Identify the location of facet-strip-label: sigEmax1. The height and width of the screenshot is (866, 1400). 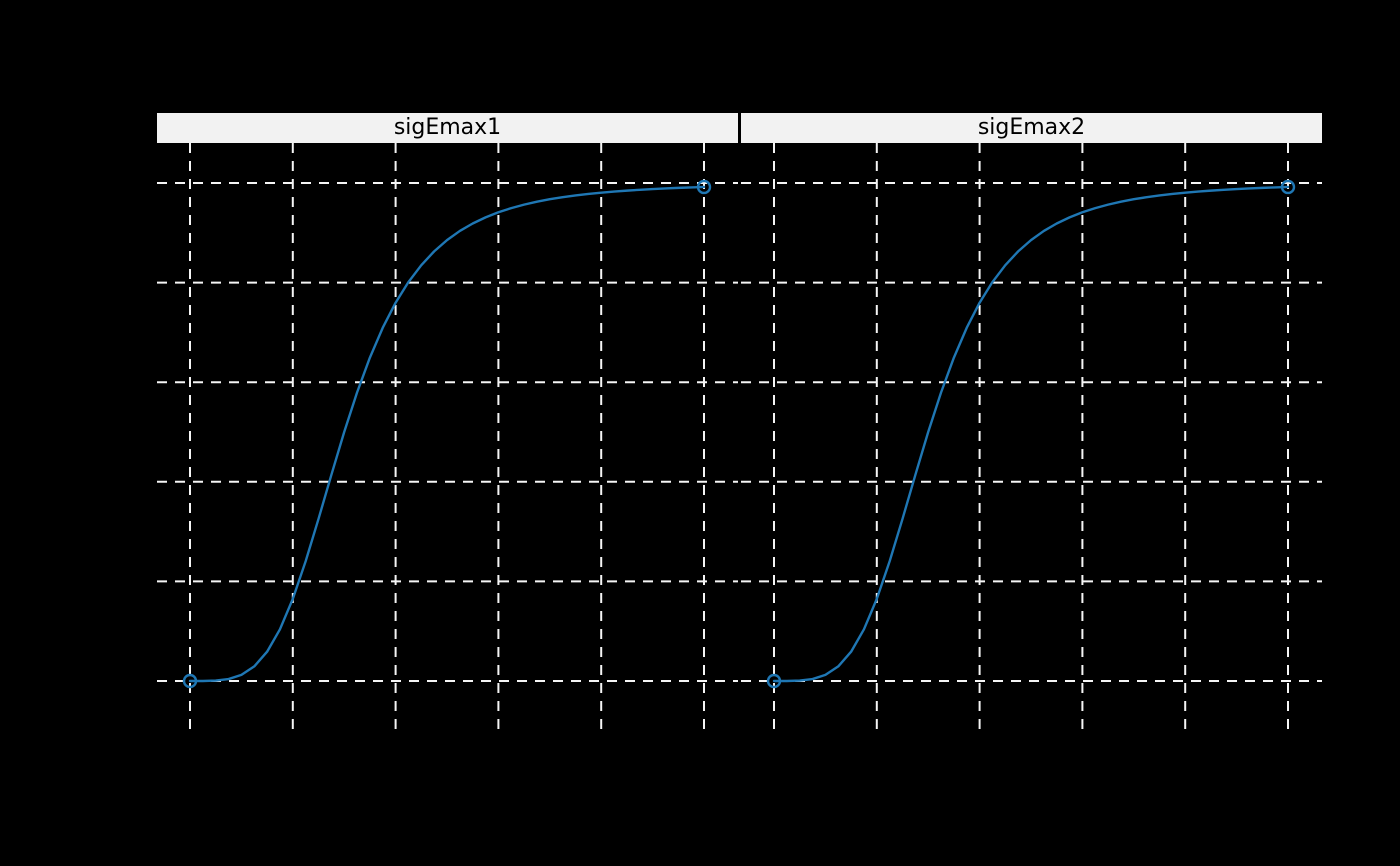
(447, 127).